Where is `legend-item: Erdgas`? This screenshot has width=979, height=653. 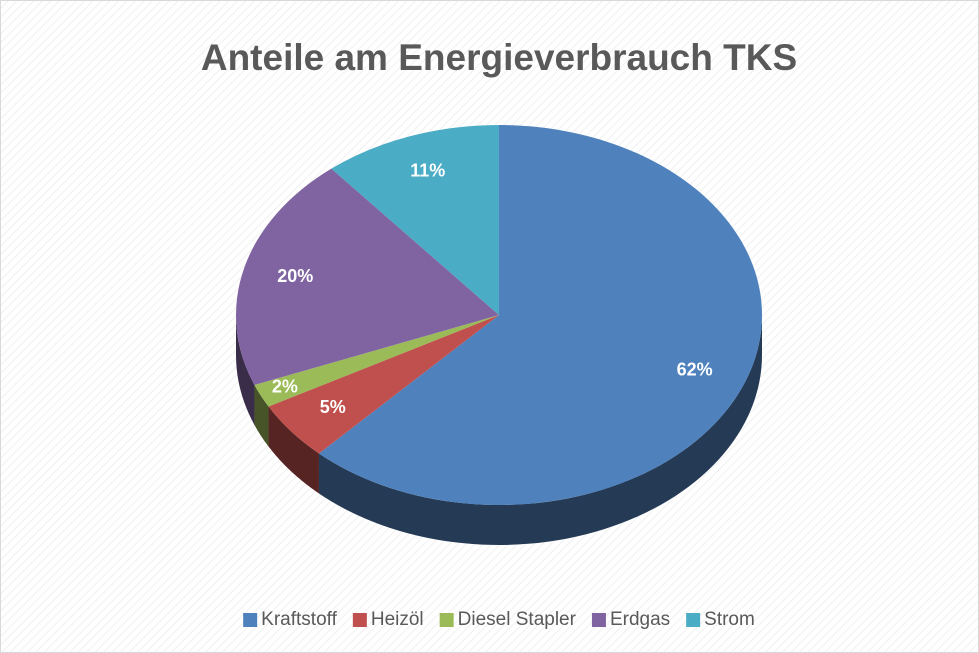 legend-item: Erdgas is located at coordinates (630, 619).